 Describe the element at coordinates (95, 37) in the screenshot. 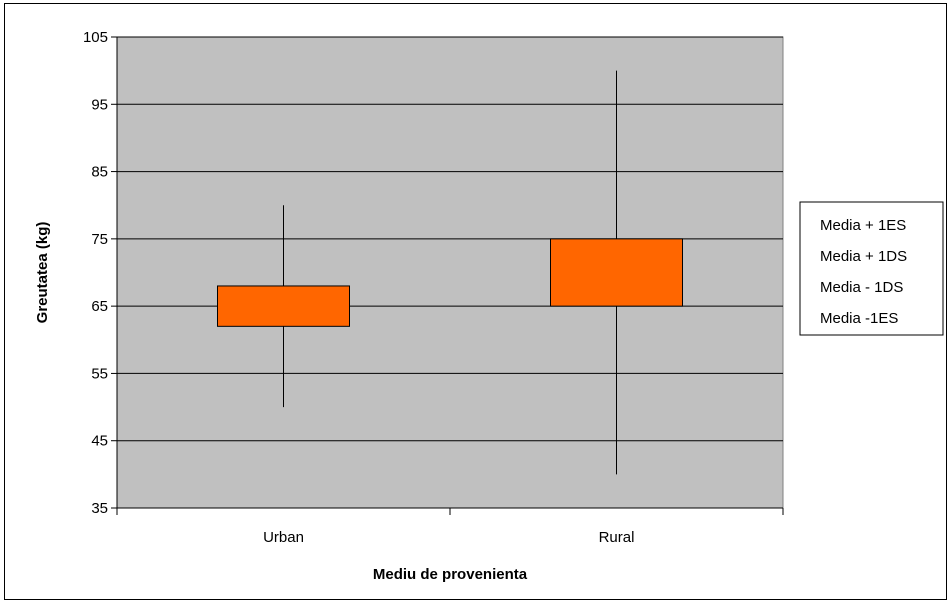

I see `y-tick-label: 105` at that location.